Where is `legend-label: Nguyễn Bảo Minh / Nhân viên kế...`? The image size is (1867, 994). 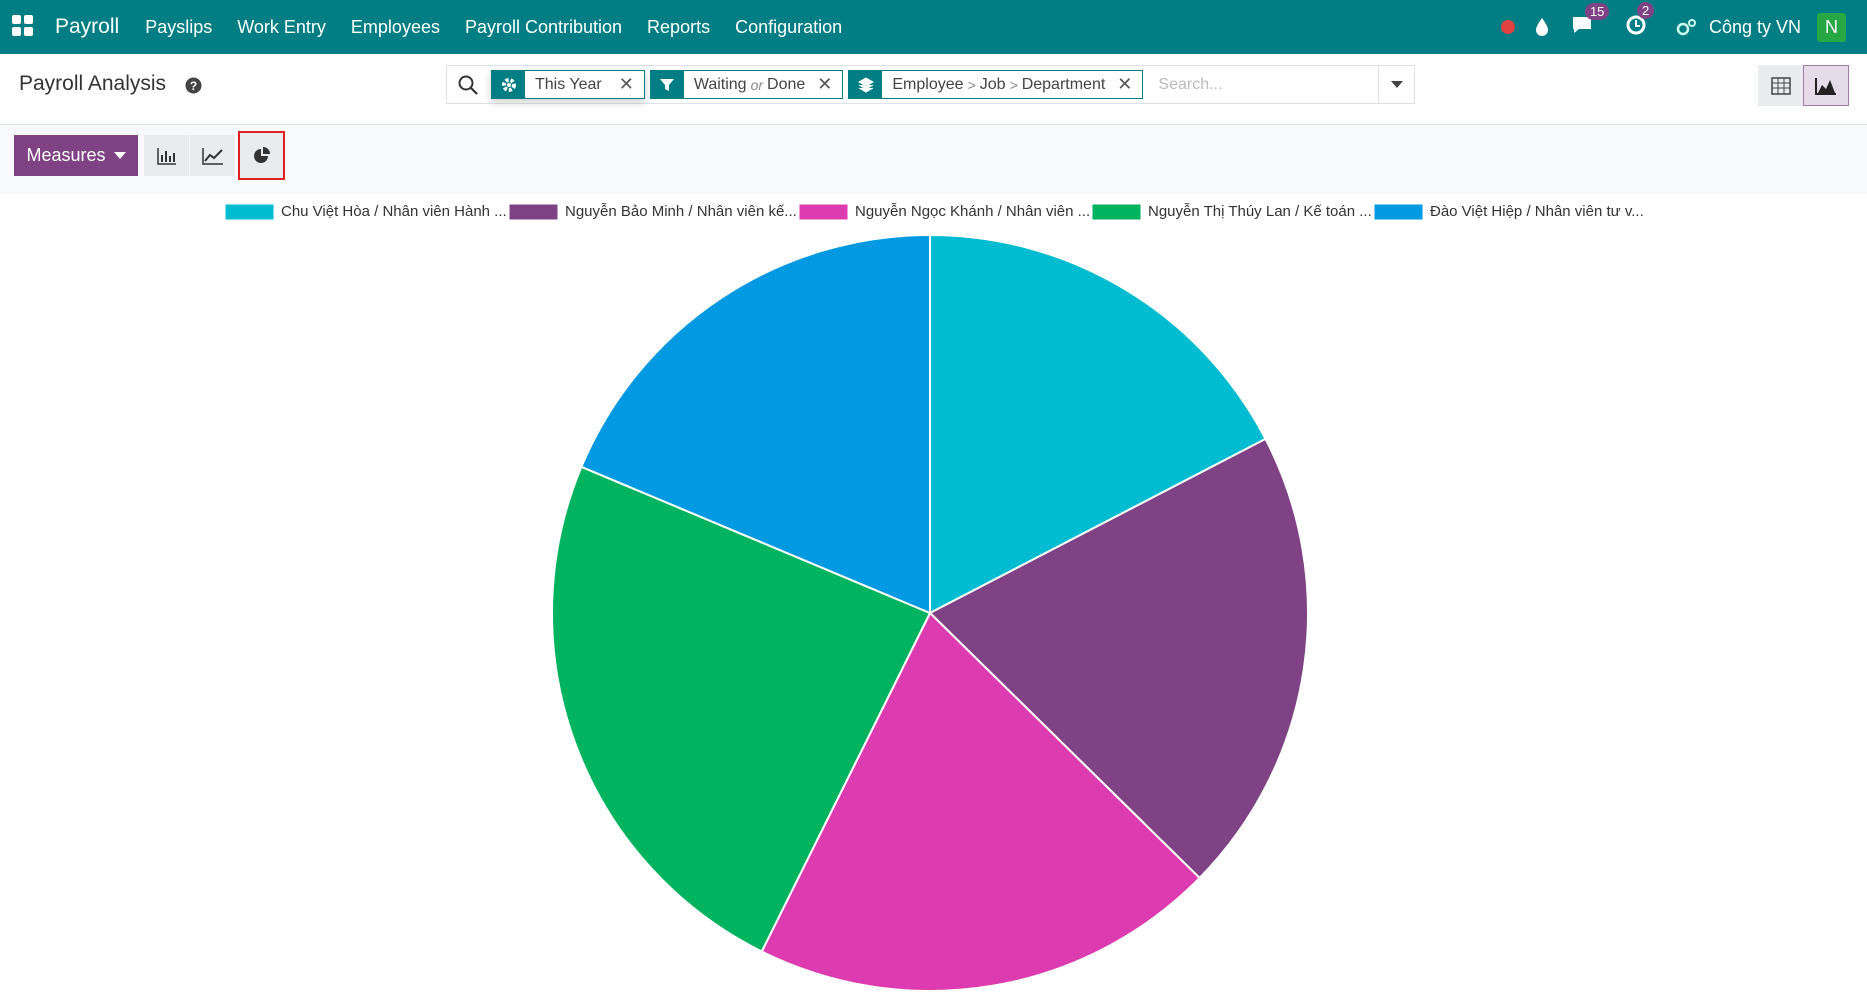
legend-label: Nguyễn Bảo Minh / Nhân viên kế... is located at coordinates (681, 211).